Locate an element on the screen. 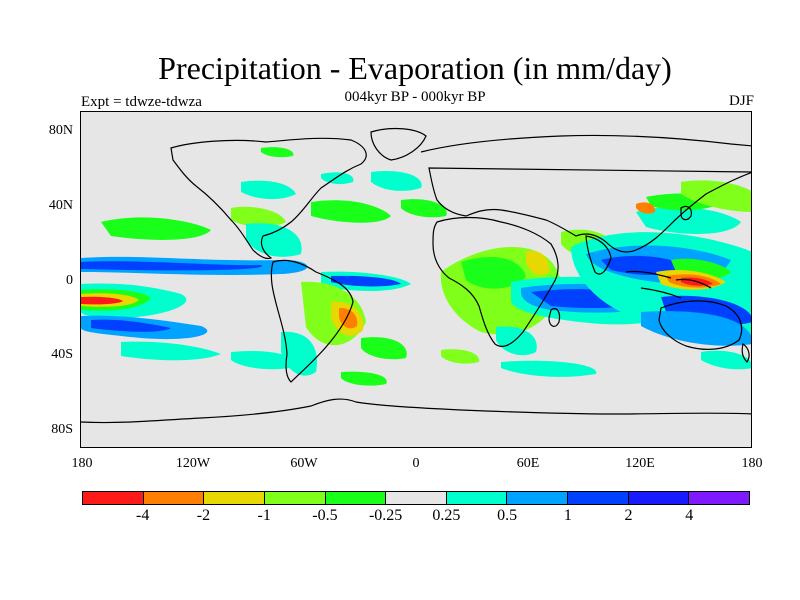  patch-so-cyan2 is located at coordinates (549, 368).